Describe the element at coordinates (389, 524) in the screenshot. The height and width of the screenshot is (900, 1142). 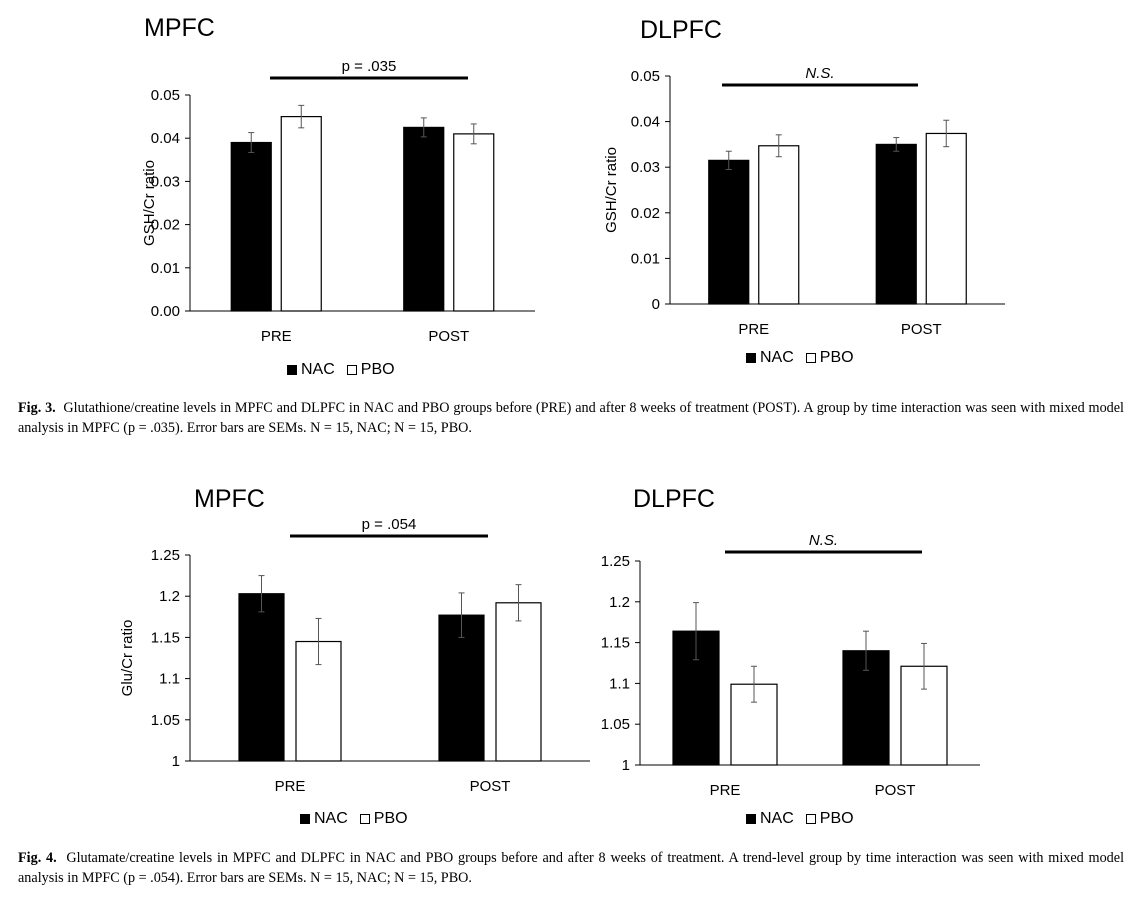
I see `significance-label: p = .054` at that location.